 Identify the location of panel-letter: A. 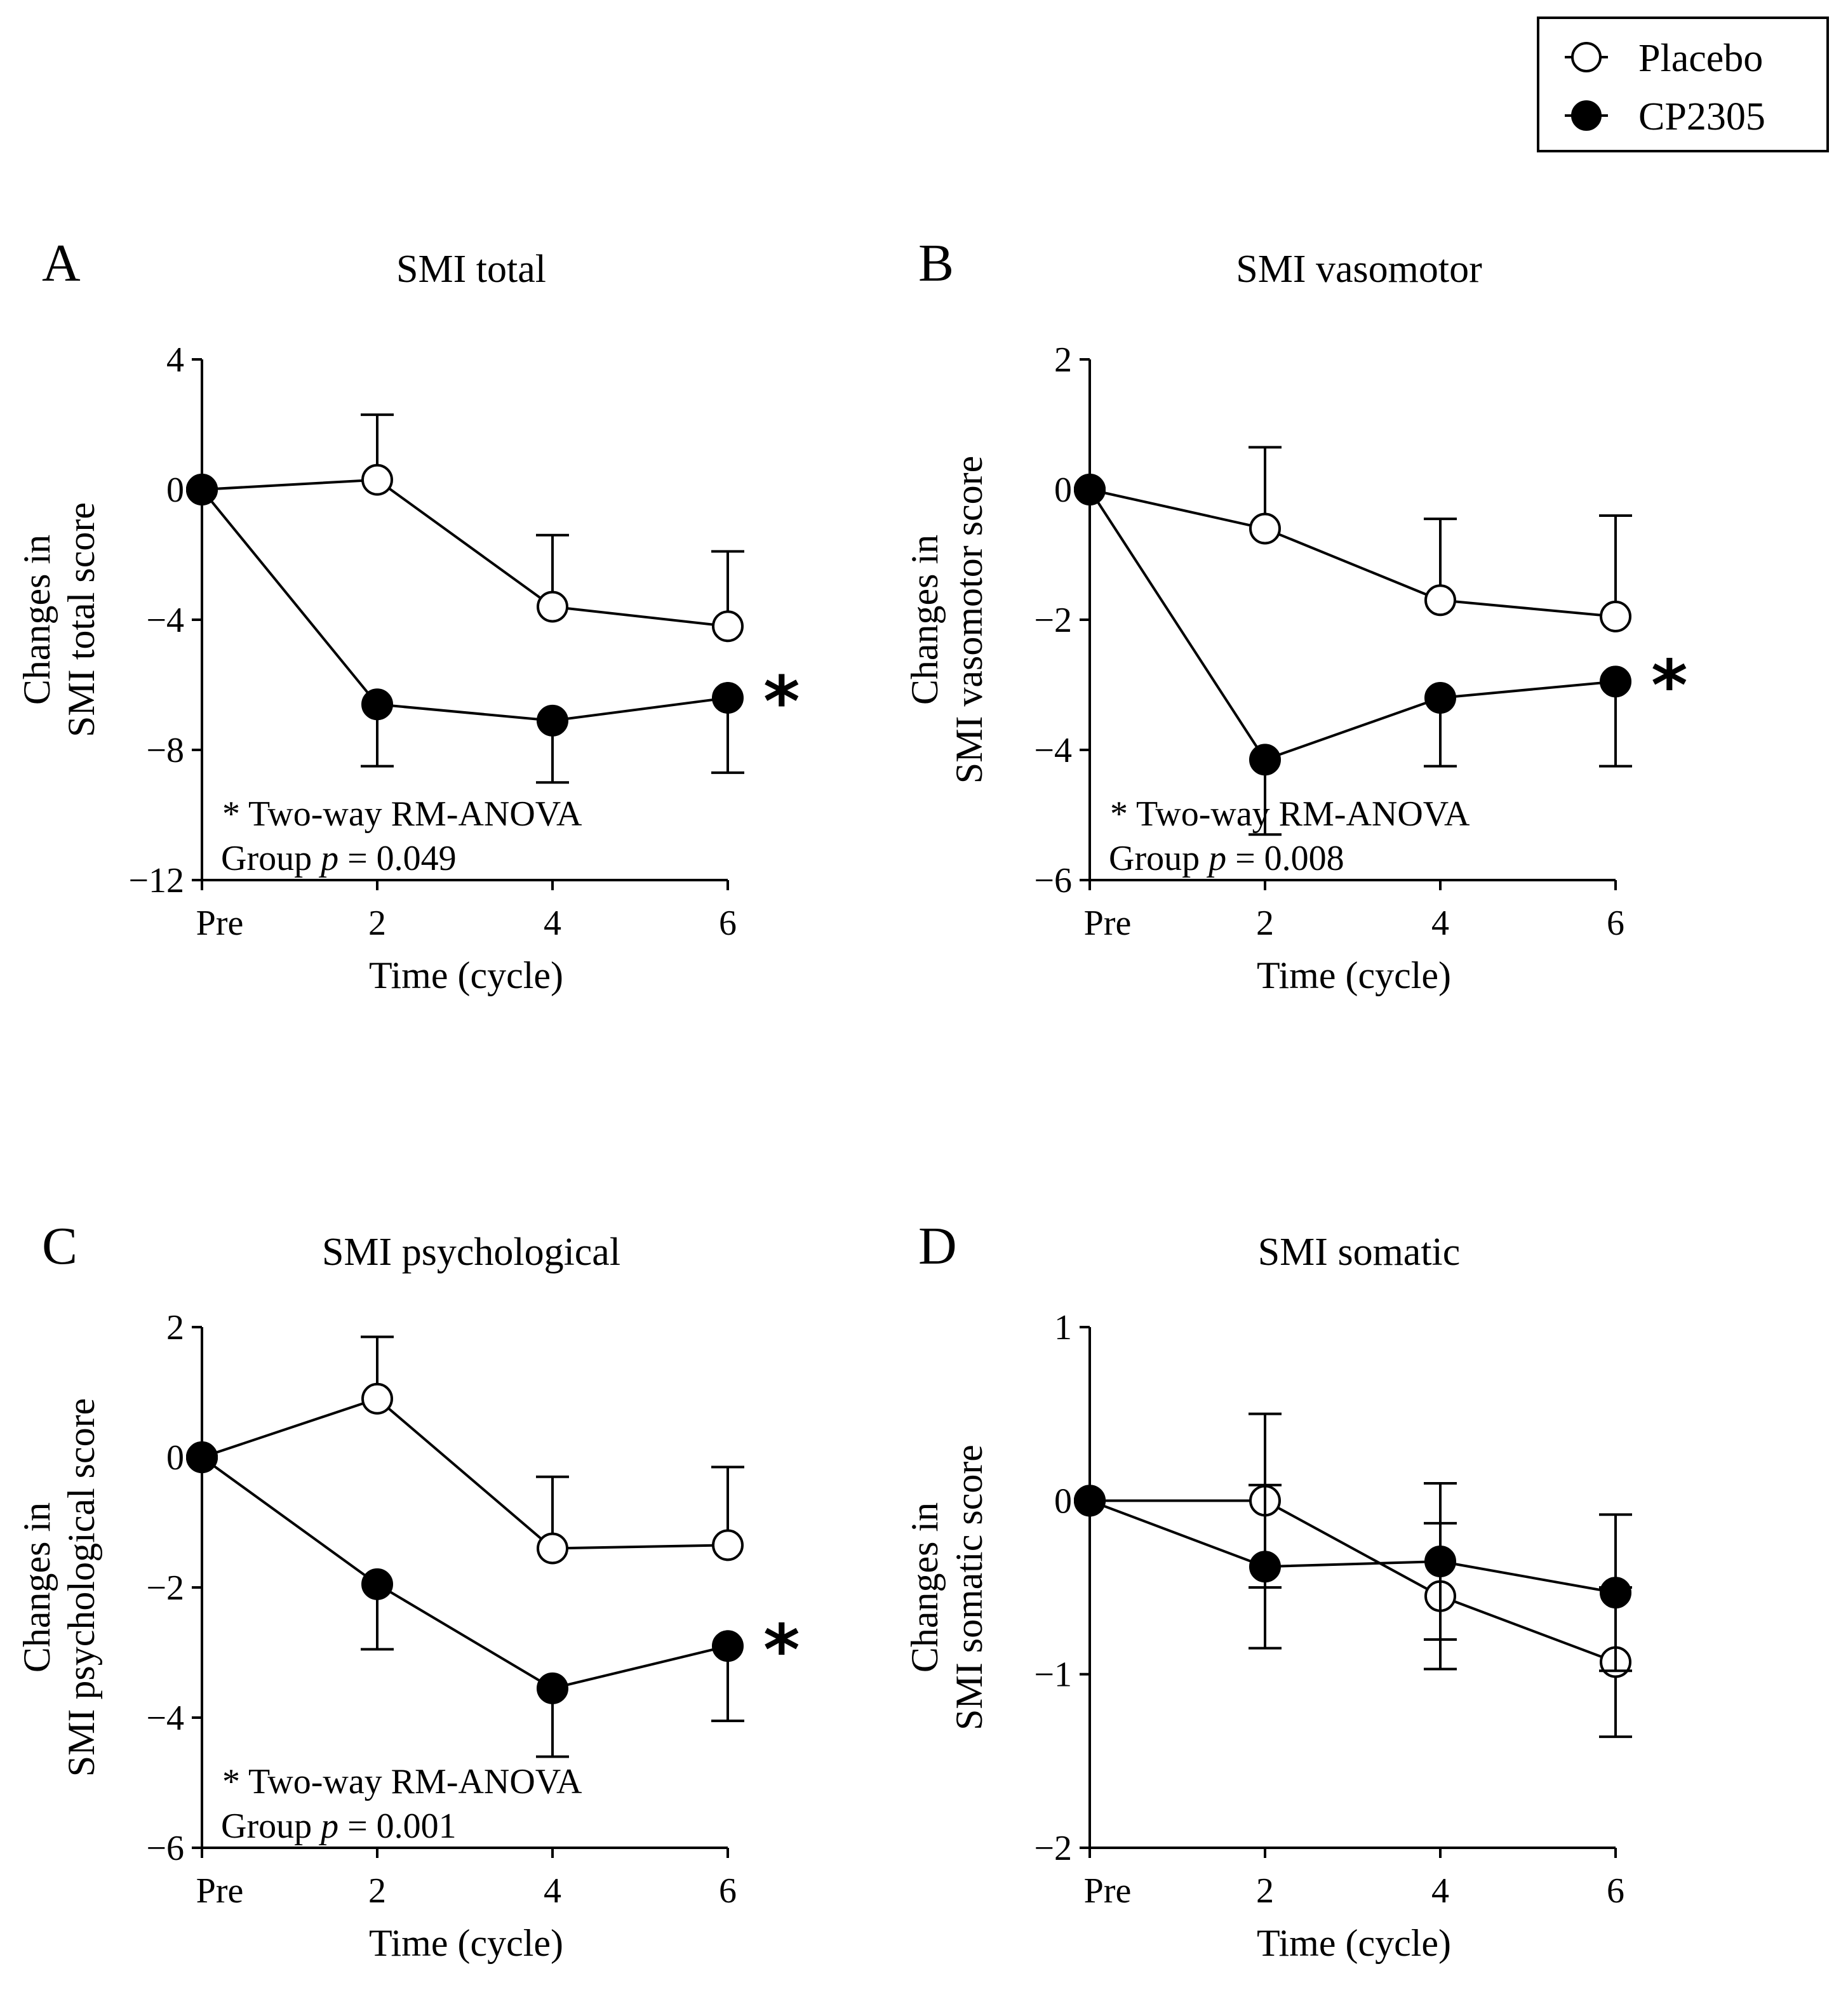
(61, 263).